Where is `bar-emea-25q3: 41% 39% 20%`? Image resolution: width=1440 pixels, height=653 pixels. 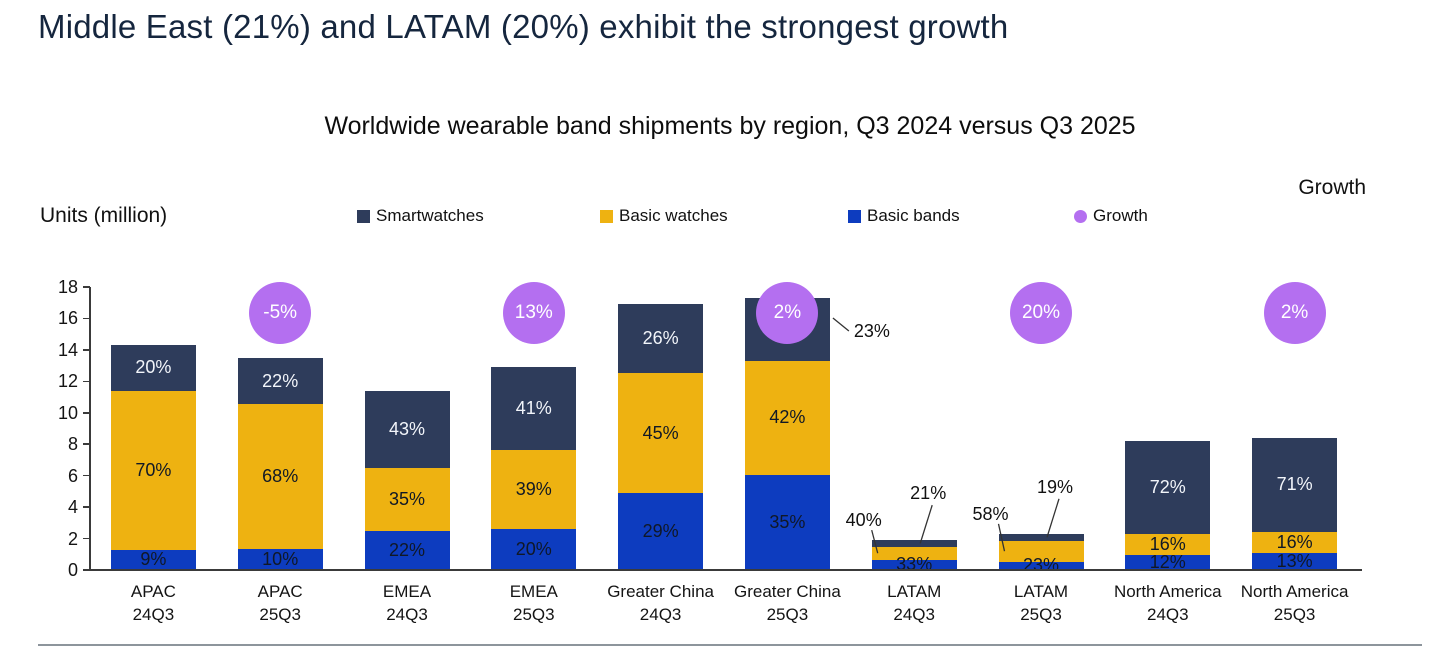 bar-emea-25q3: 41% 39% 20% is located at coordinates (534, 468).